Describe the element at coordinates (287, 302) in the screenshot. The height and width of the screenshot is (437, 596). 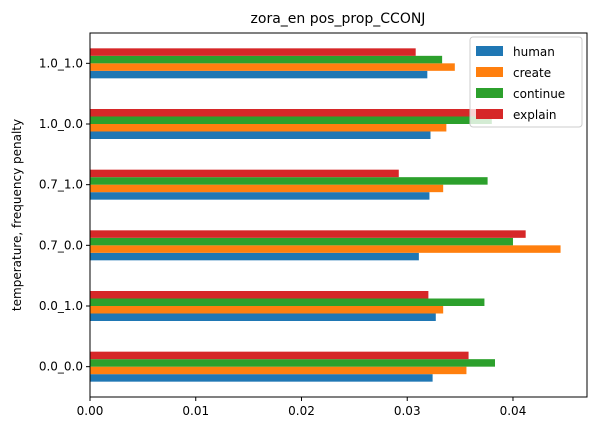
I see `bar-continue-0.0_1.0` at that location.